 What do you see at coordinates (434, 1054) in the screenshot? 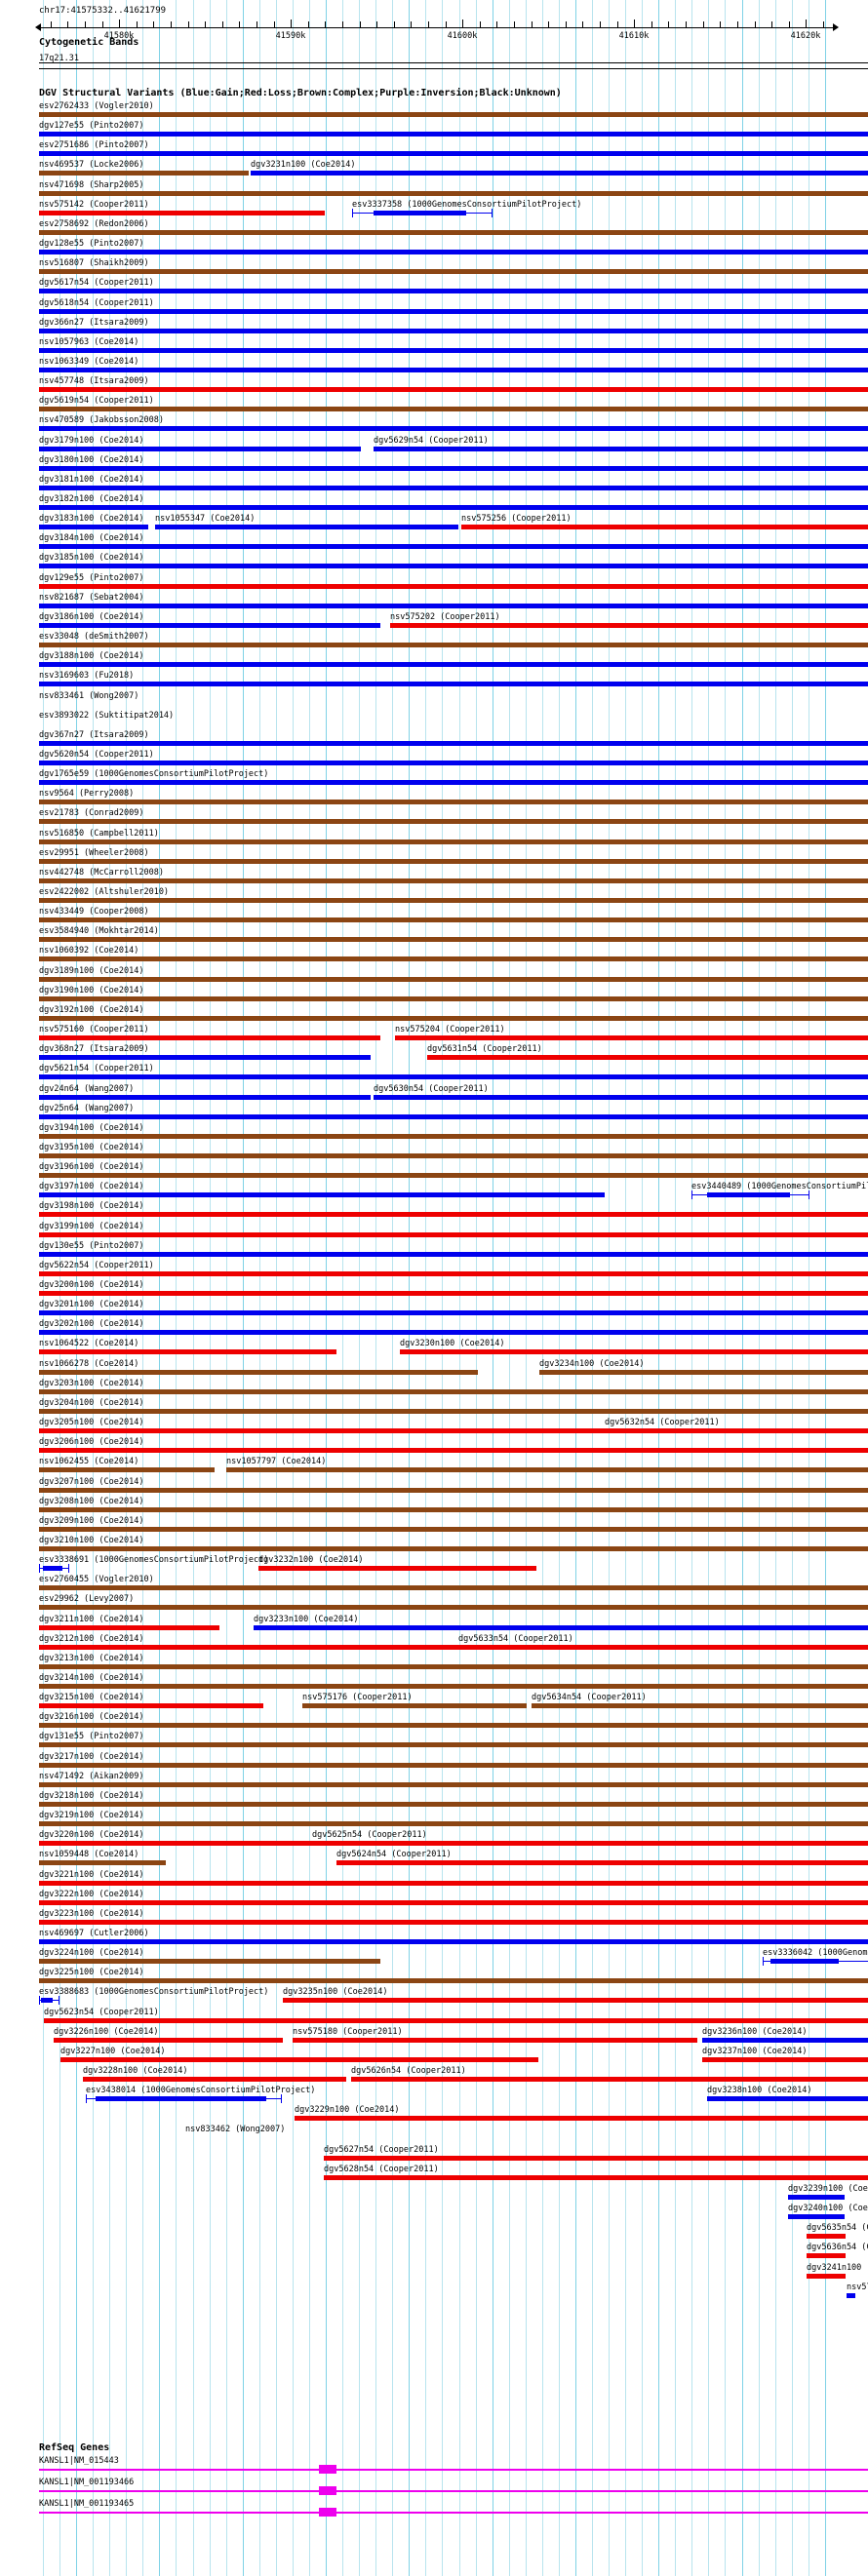
I see `dgv-variant-feature: dgv368n27 (Itsara2009)` at bounding box center [434, 1054].